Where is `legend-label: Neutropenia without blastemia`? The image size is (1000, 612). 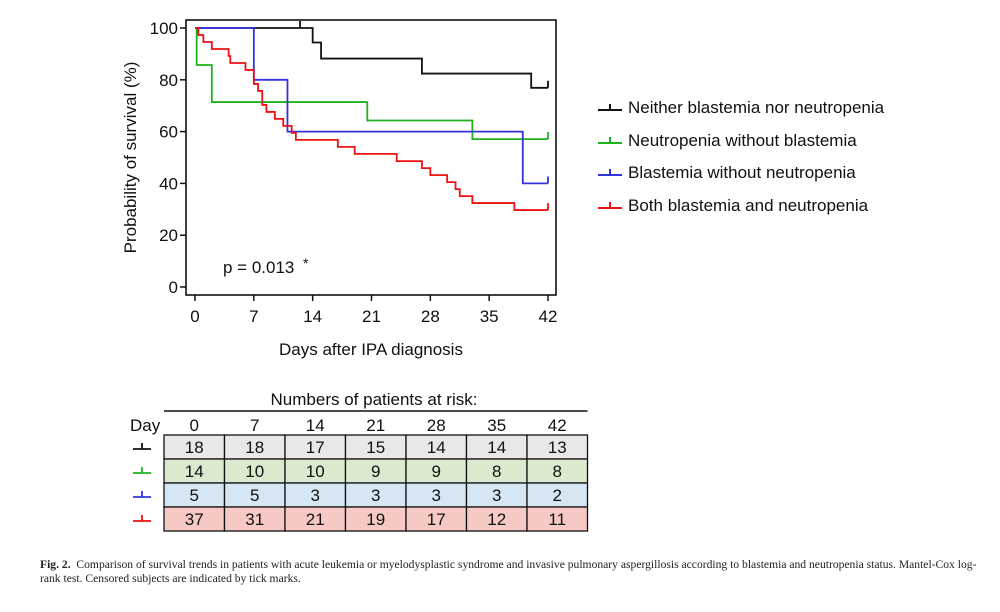
legend-label: Neutropenia without blastemia is located at coordinates (742, 140).